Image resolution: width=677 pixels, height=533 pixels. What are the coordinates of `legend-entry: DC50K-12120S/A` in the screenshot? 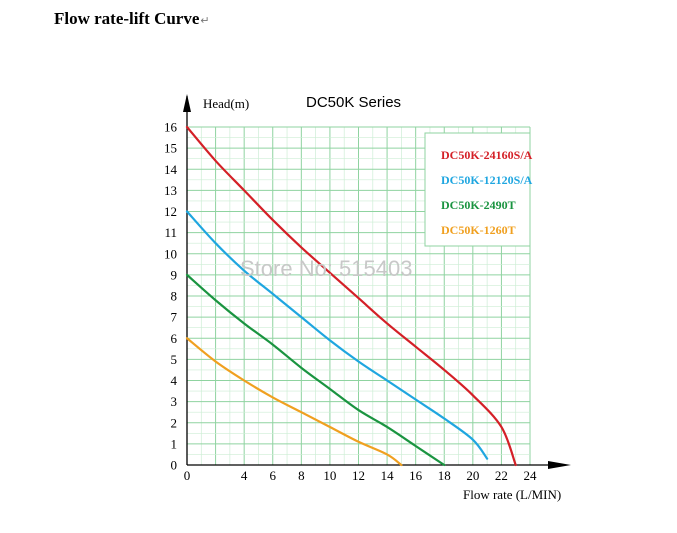 It's located at (487, 180).